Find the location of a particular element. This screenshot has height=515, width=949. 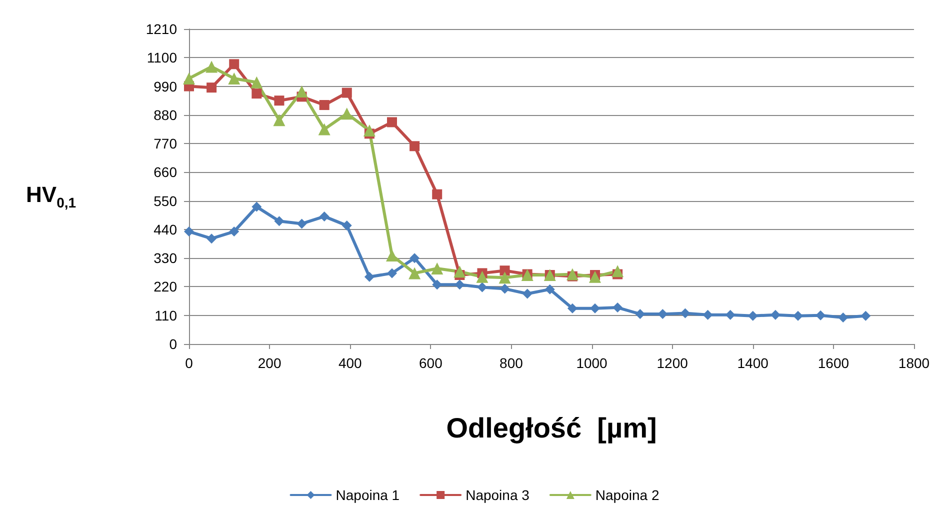

y-tick-label: 330 is located at coordinates (166, 258).